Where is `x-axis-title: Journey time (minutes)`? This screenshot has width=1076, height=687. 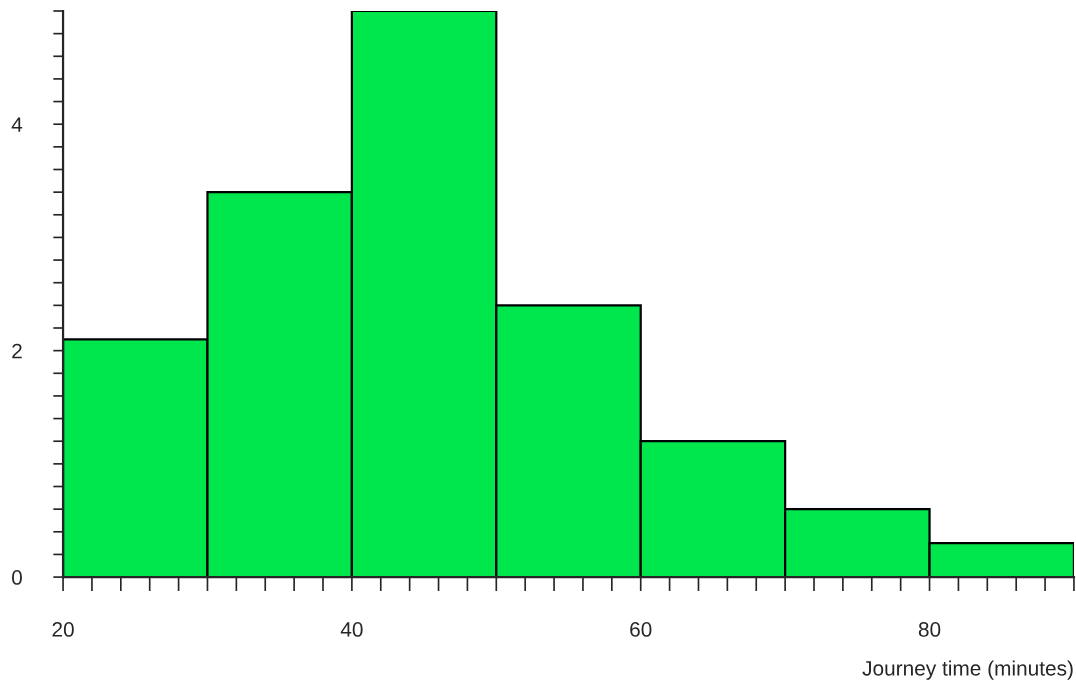
x-axis-title: Journey time (minutes) is located at coordinates (967, 670).